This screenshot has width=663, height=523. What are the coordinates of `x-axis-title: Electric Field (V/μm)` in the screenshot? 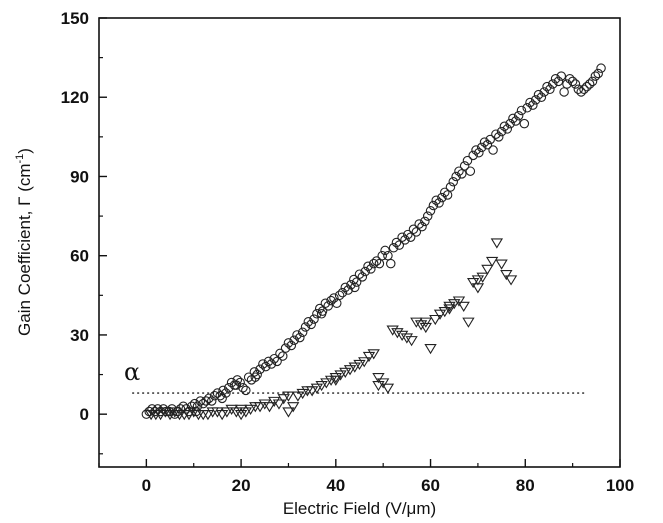 It's located at (359, 508).